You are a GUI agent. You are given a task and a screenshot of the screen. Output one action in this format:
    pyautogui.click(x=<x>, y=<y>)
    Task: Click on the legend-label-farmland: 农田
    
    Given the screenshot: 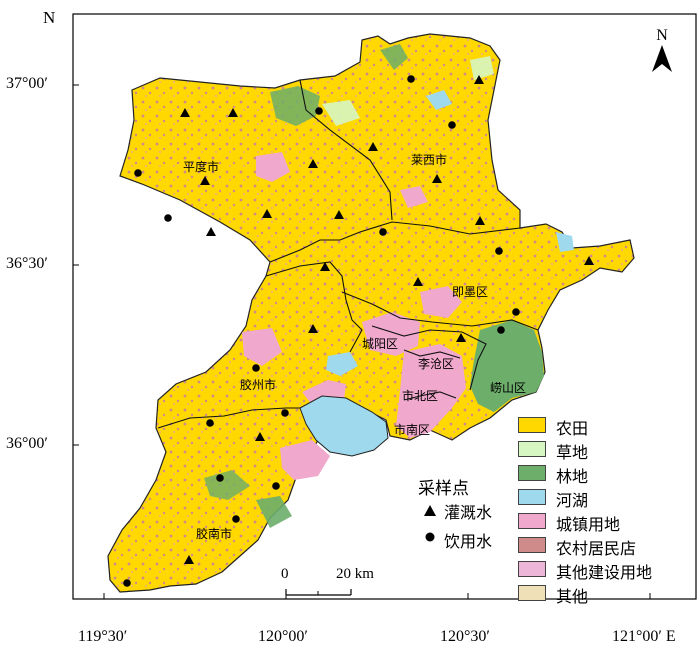 What is the action you would take?
    pyautogui.click(x=572, y=428)
    